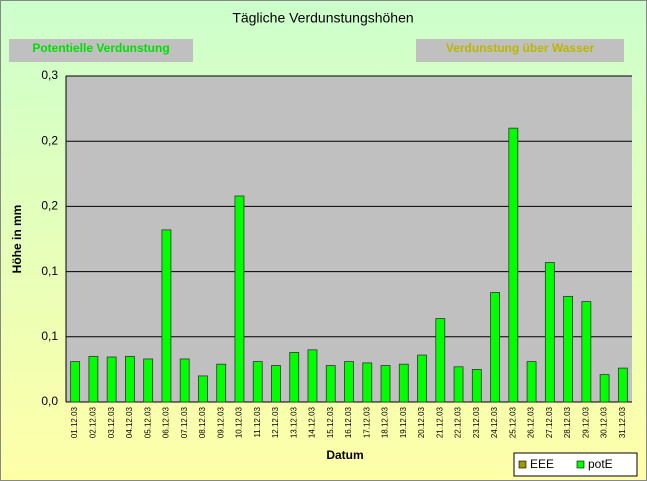  I want to click on x-tick-label: 06.12.03, so click(166, 422).